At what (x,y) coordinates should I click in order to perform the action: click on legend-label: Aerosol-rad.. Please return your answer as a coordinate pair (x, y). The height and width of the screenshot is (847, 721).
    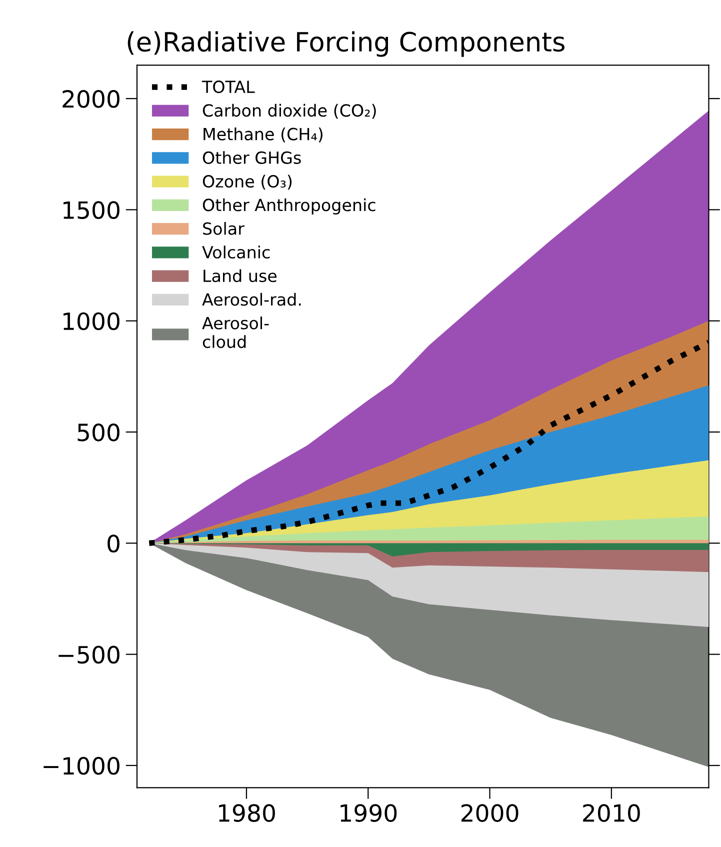
    Looking at the image, I should click on (251, 299).